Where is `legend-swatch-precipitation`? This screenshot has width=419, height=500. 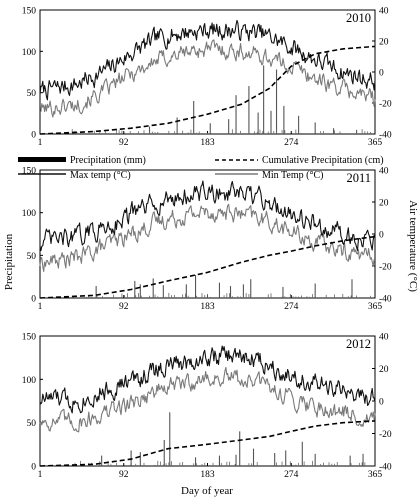 legend-swatch-precipitation is located at coordinates (42, 159).